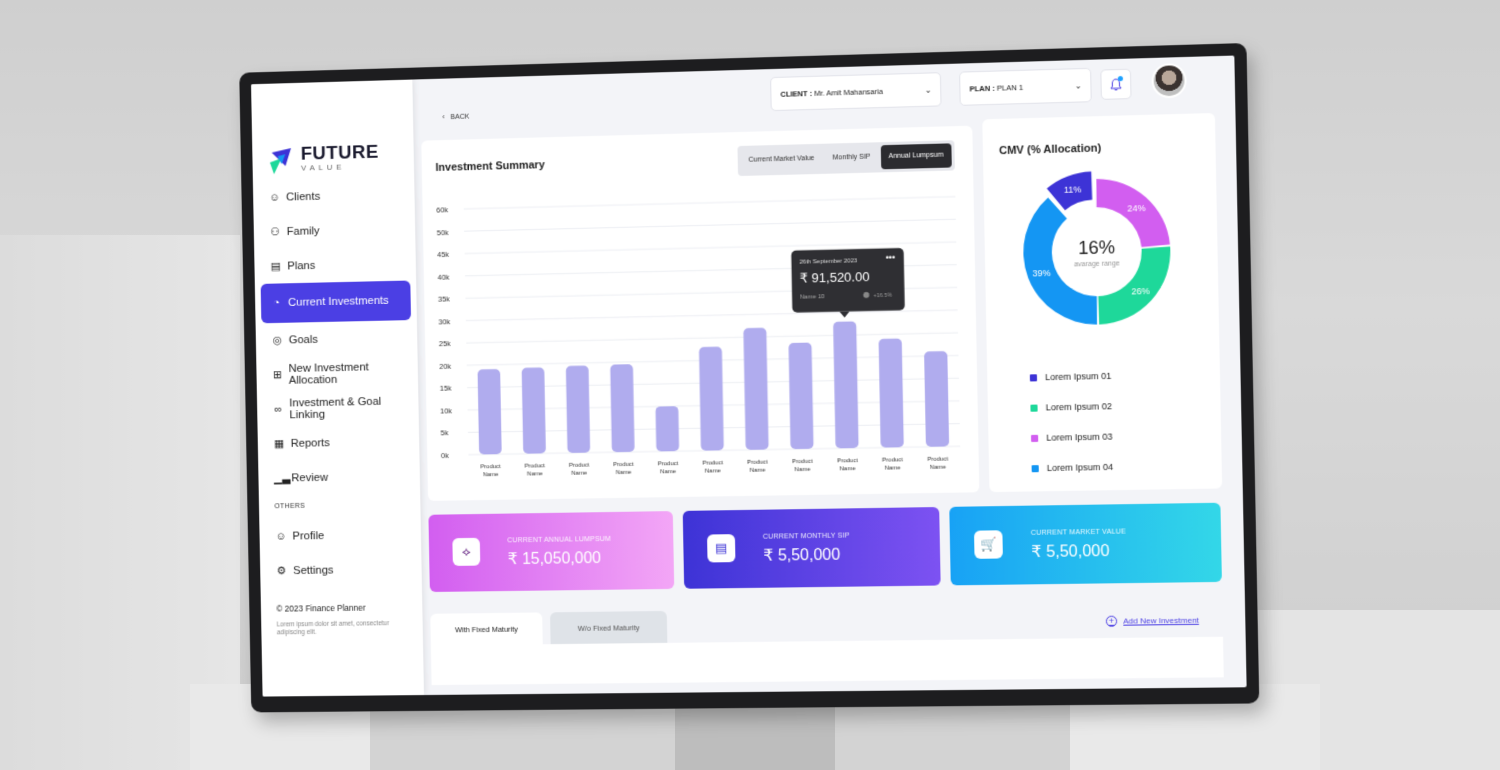  Describe the element at coordinates (812, 297) in the screenshot. I see `tooltip-name: Name 10` at that location.